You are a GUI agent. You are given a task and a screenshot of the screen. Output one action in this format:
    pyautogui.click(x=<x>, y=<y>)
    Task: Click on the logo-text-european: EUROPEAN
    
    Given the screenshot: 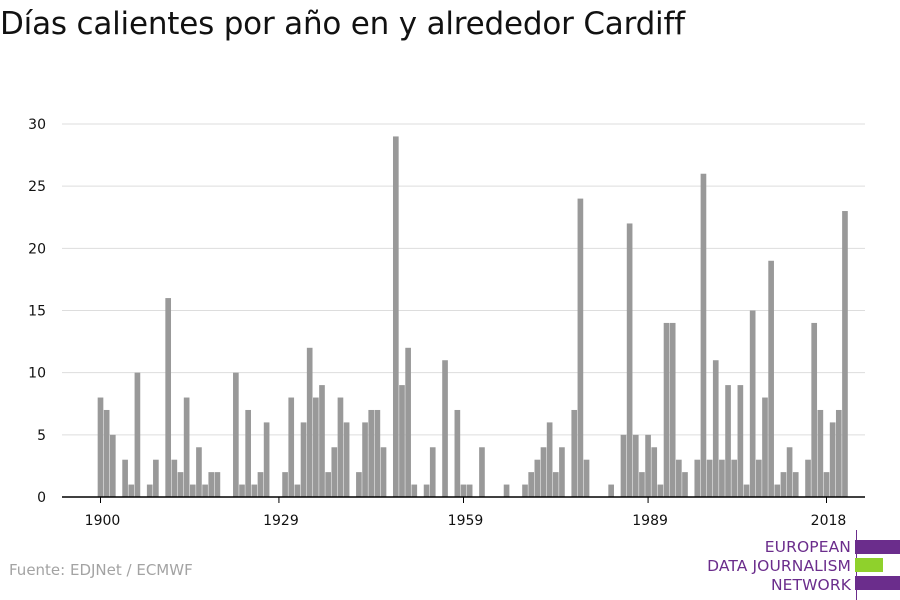 What is the action you would take?
    pyautogui.click(x=807, y=547)
    